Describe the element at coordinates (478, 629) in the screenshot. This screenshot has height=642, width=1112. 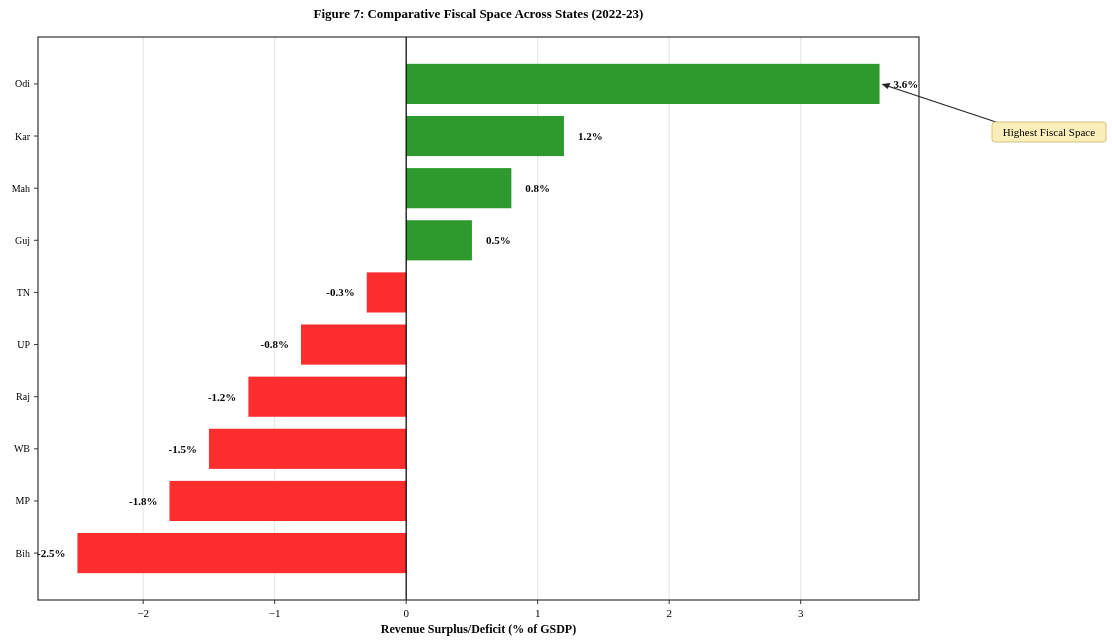
I see `x-axis-title: Revenue Surplus/Deficit (% of GSDP)` at that location.